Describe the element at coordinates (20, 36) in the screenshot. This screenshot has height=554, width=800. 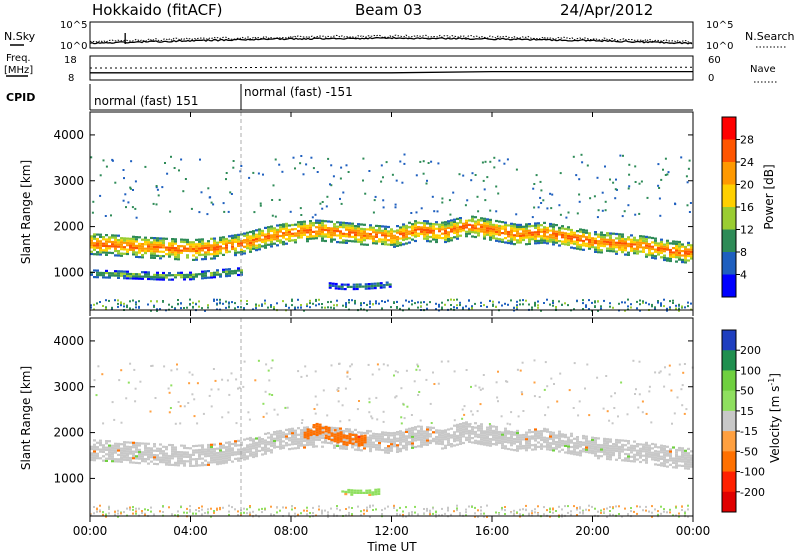
I see `nsky-label: N.Sky` at that location.